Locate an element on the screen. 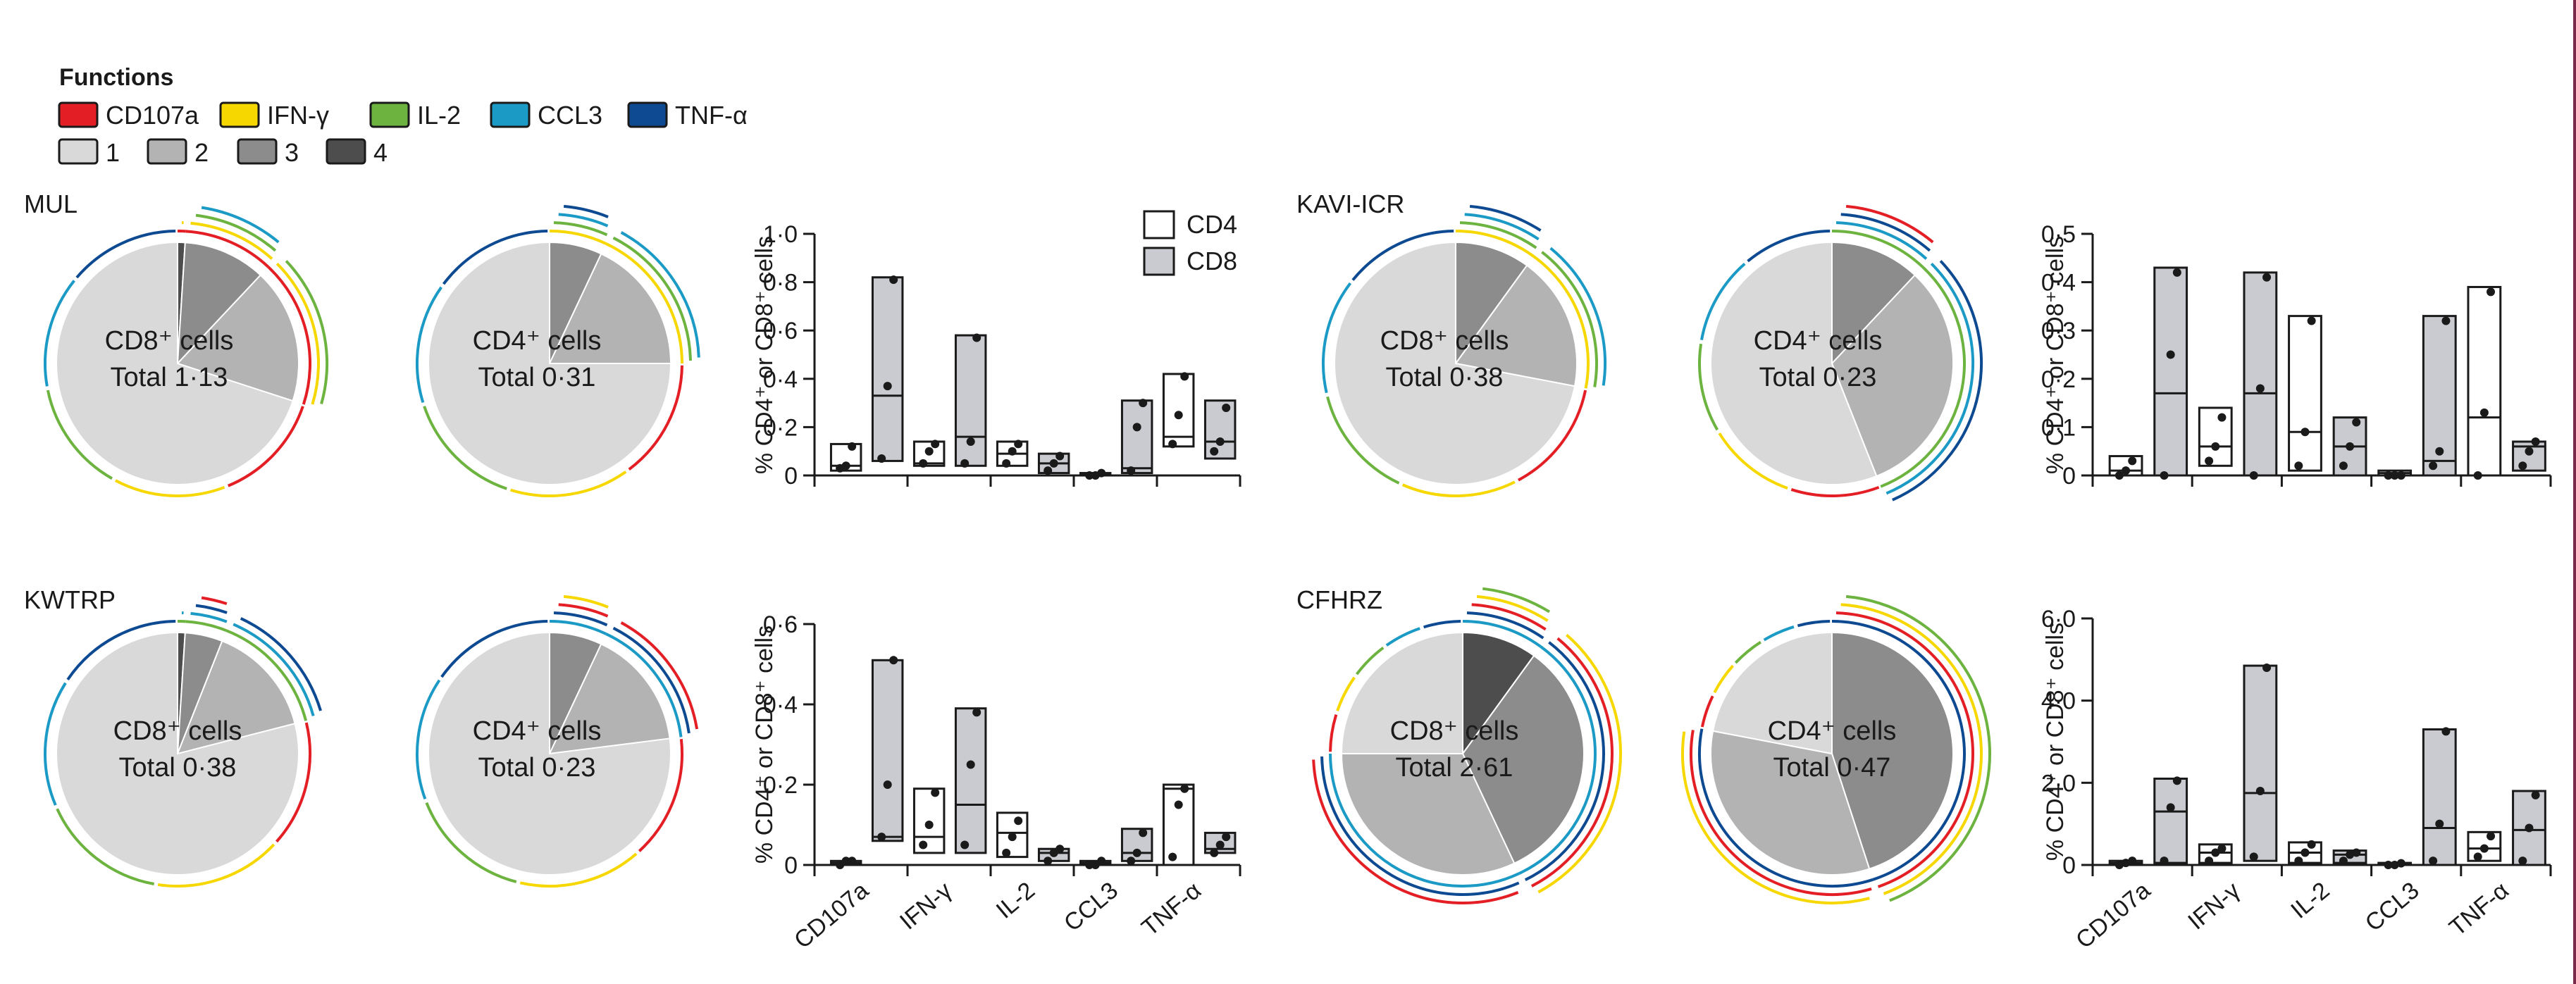 Image resolution: width=2576 pixels, height=984 pixels. page-right-border is located at coordinates (2574, 492).